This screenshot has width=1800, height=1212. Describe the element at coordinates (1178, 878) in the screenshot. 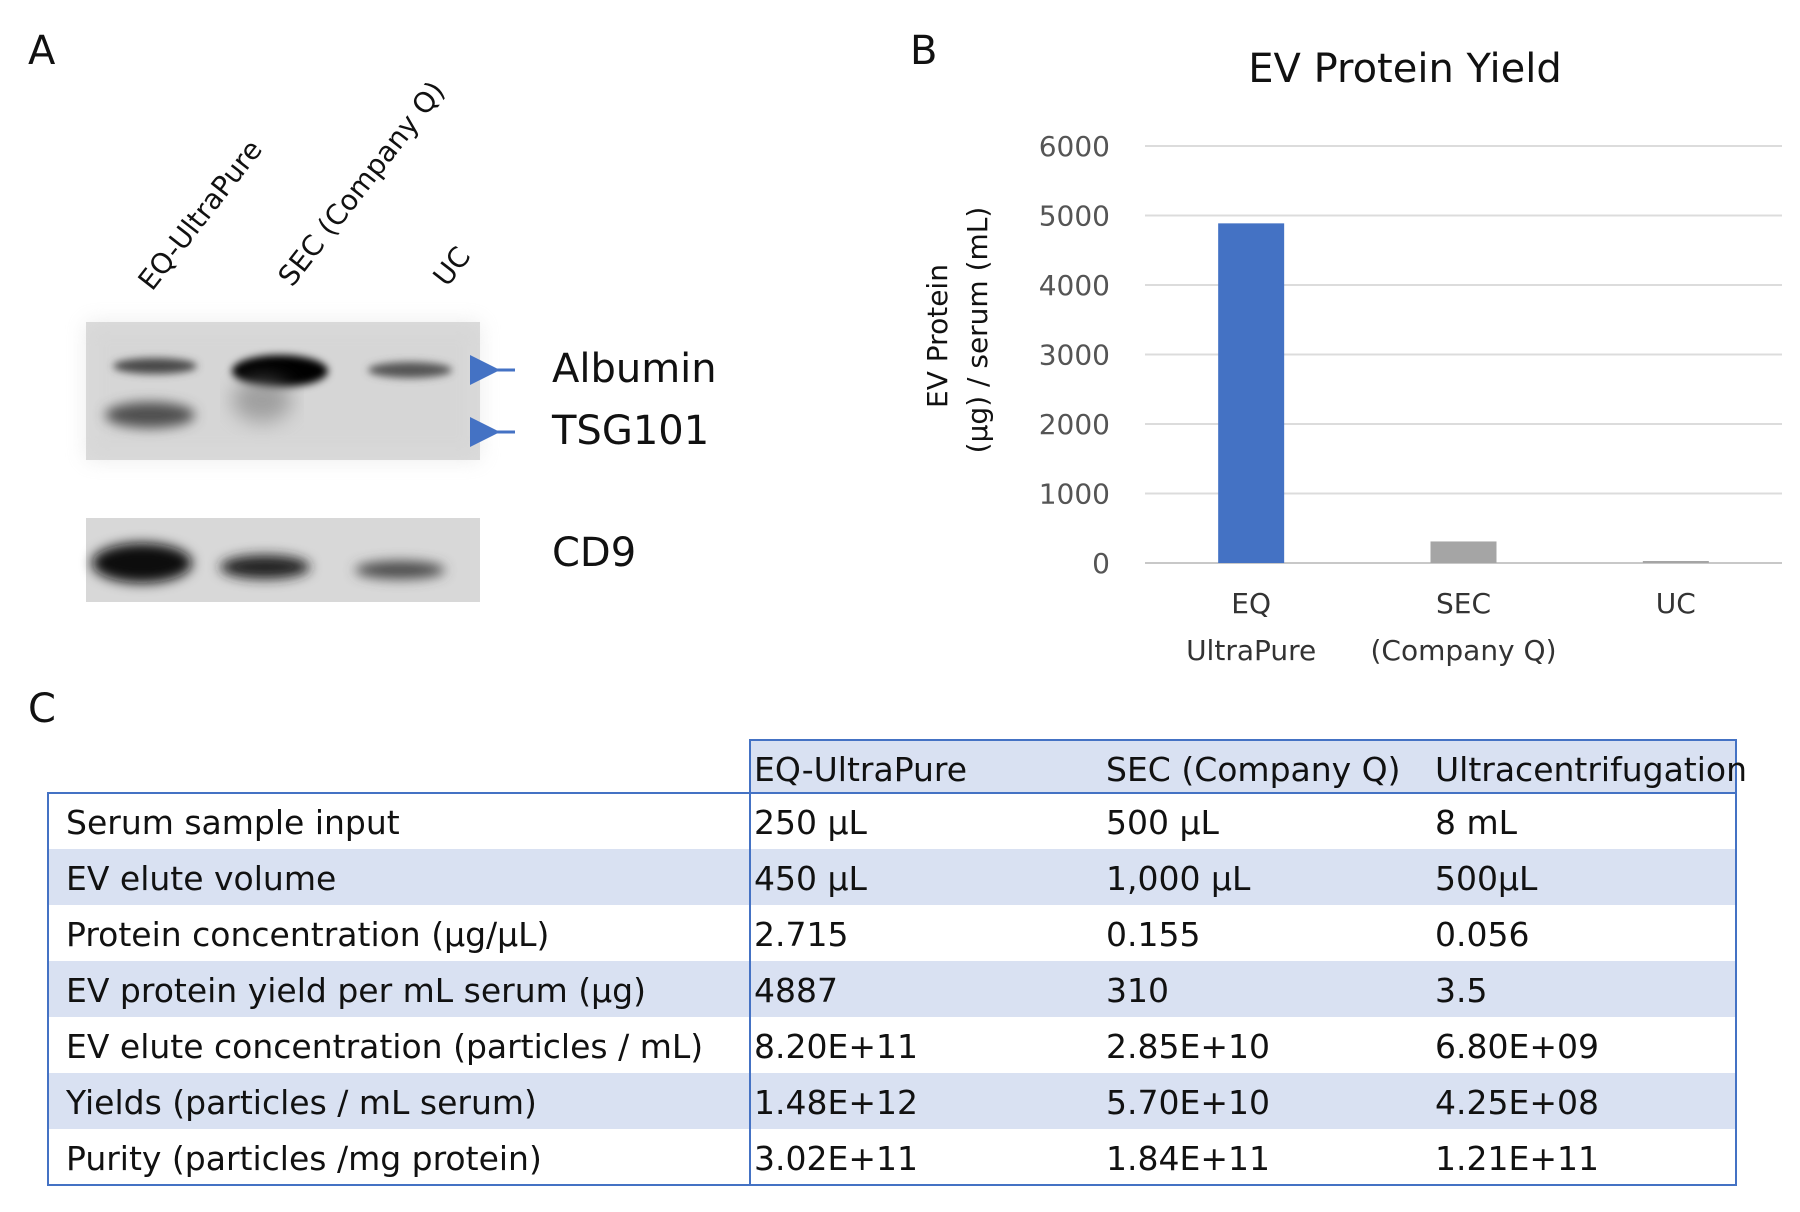

I see `table-cell: 1,000 µL` at that location.